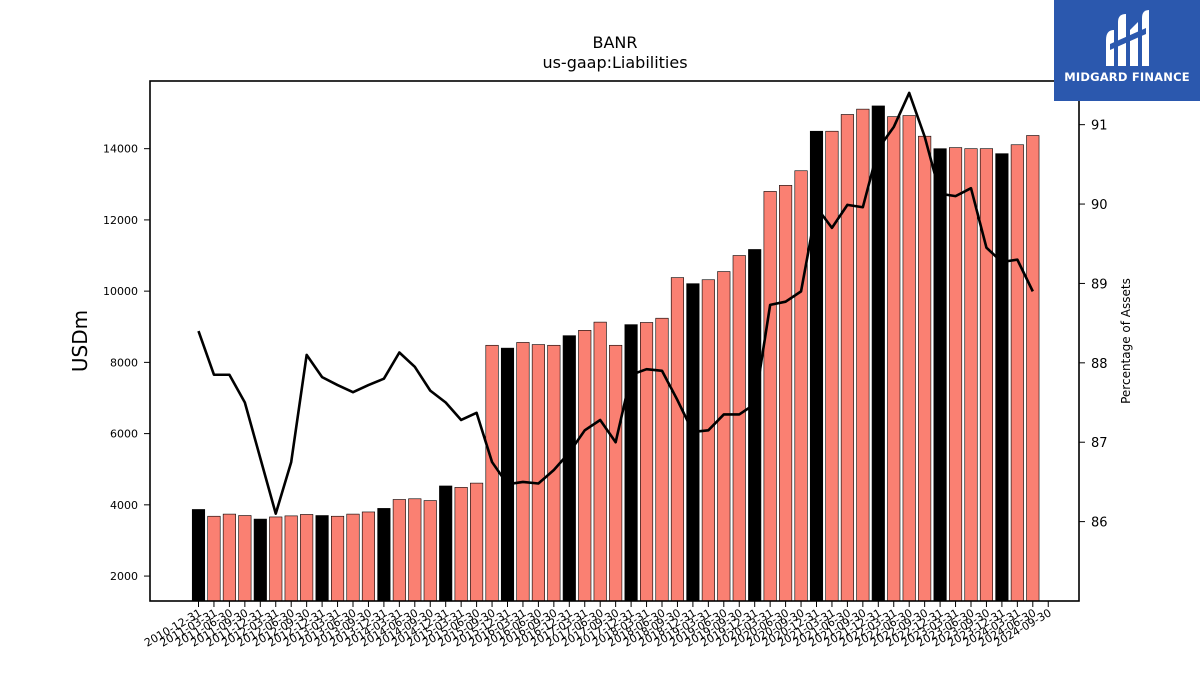  I want to click on y-tick-label: 4000, so click(124, 505).